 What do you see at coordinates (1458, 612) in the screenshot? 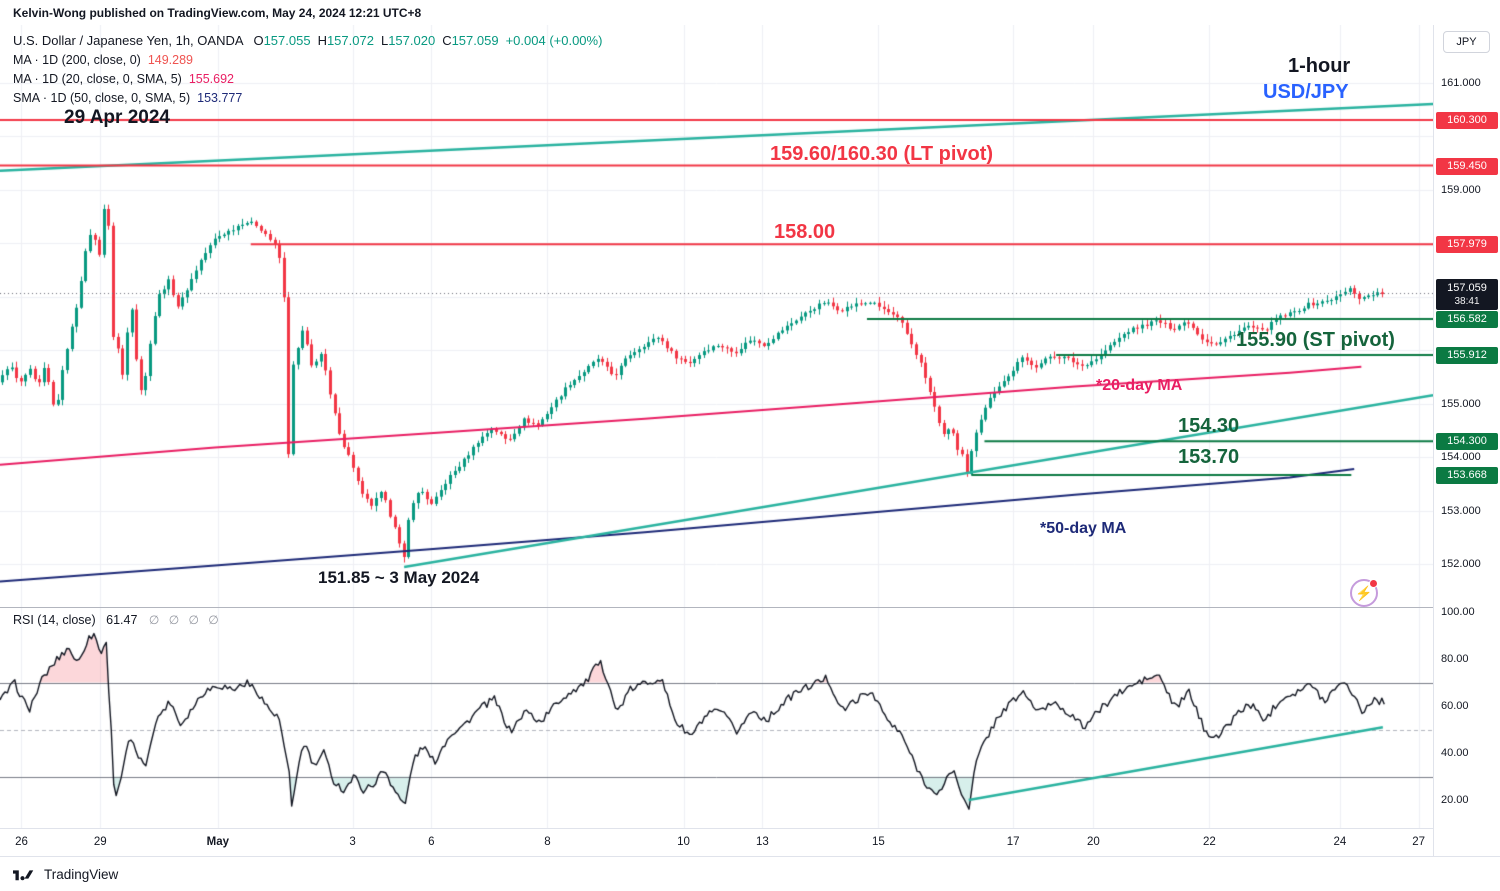
I see `rsi-axis-label: 100.00` at bounding box center [1458, 612].